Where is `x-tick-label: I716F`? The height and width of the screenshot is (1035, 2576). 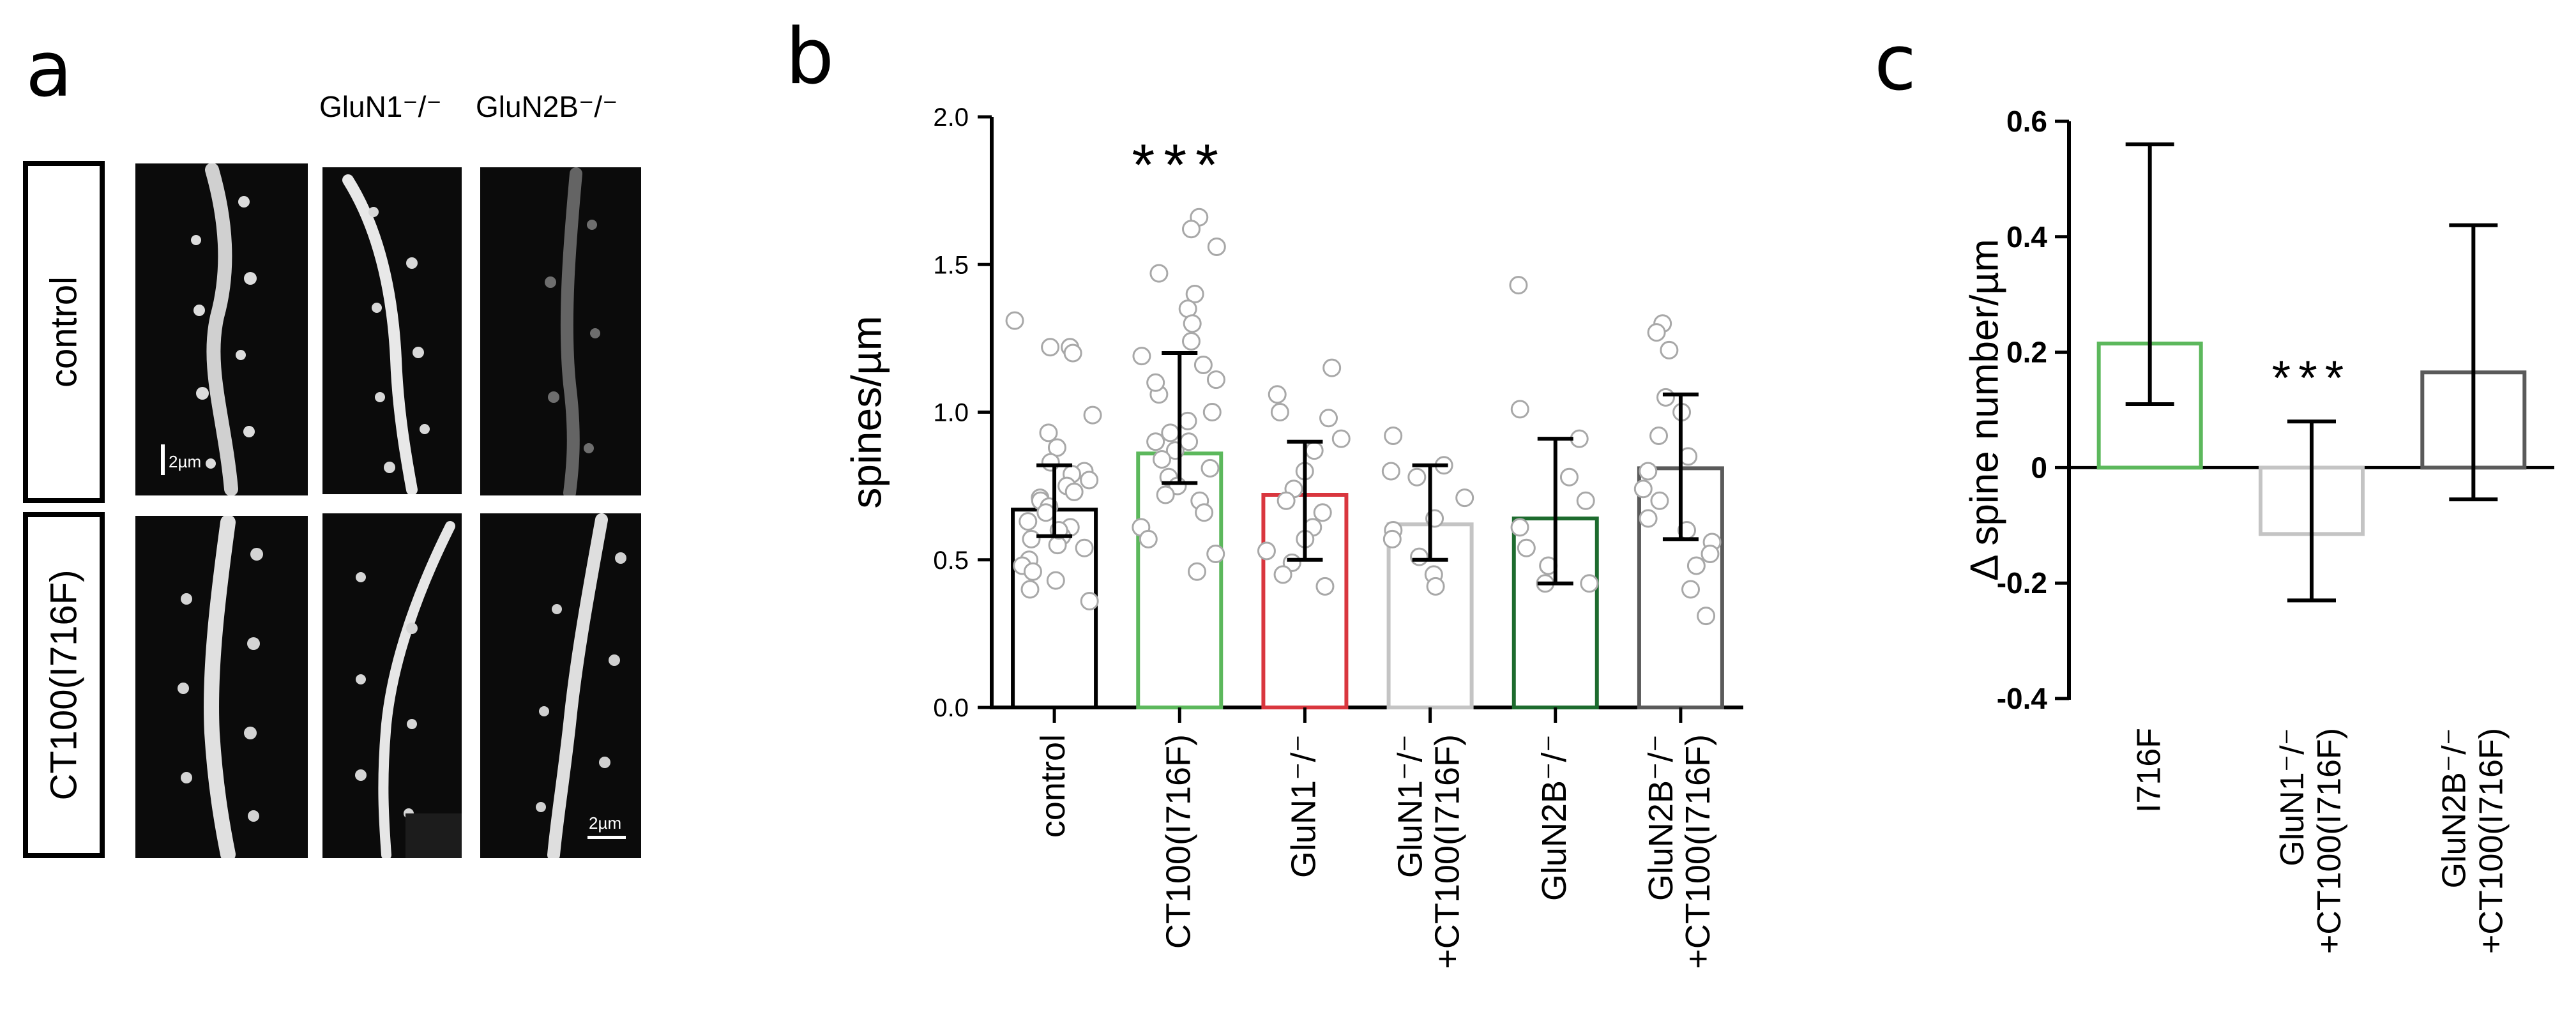
x-tick-label: I716F is located at coordinates (2150, 770).